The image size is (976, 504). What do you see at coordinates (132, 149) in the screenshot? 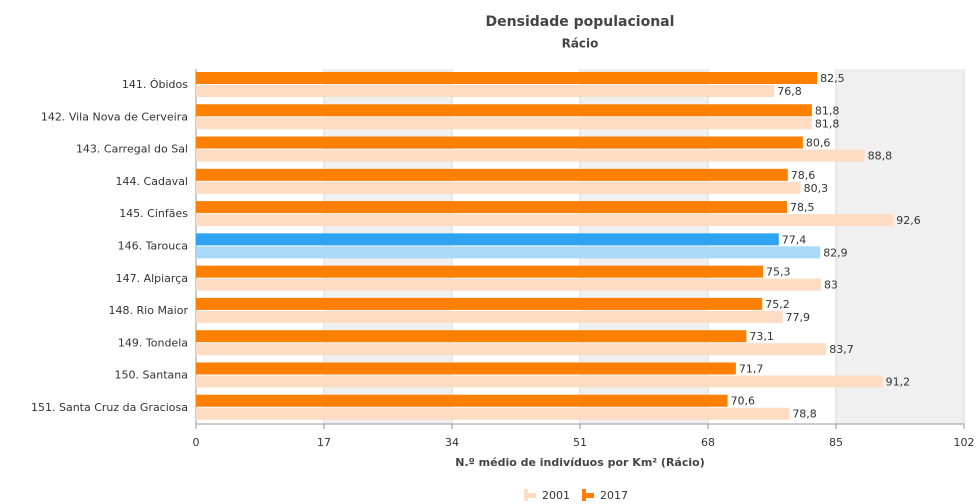
I see `y-tick-label: 143. Carregal do Sal` at bounding box center [132, 149].